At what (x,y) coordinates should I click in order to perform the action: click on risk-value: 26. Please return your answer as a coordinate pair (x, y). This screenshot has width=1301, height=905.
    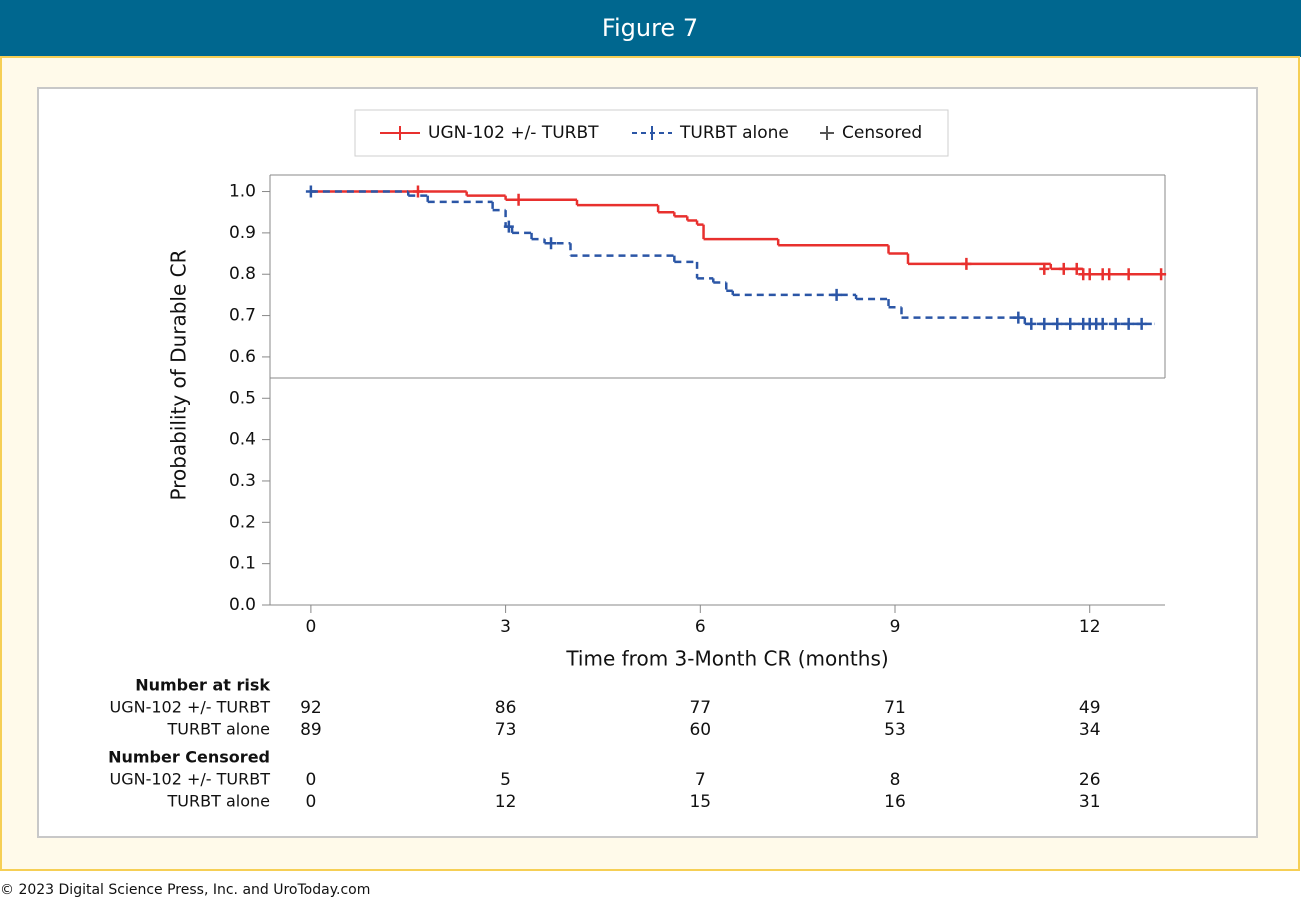
    Looking at the image, I should click on (1090, 780).